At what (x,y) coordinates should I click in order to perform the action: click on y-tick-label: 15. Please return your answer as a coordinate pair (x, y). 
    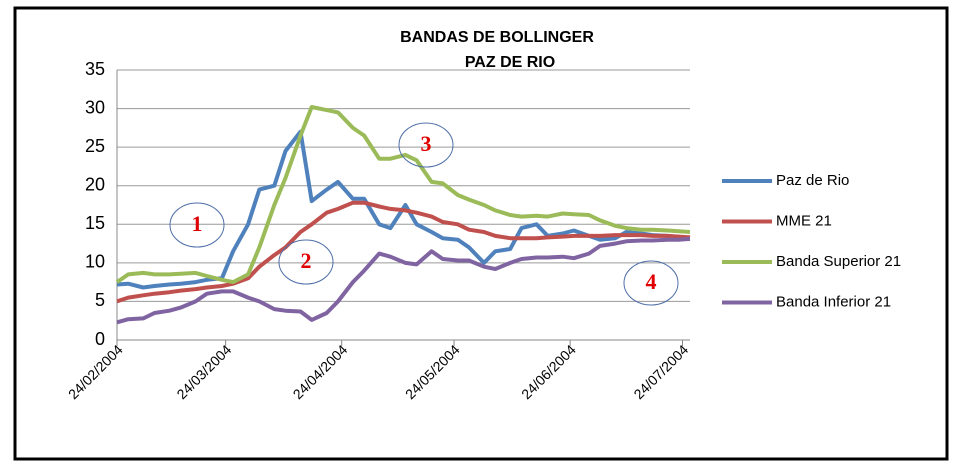
    Looking at the image, I should click on (95, 223).